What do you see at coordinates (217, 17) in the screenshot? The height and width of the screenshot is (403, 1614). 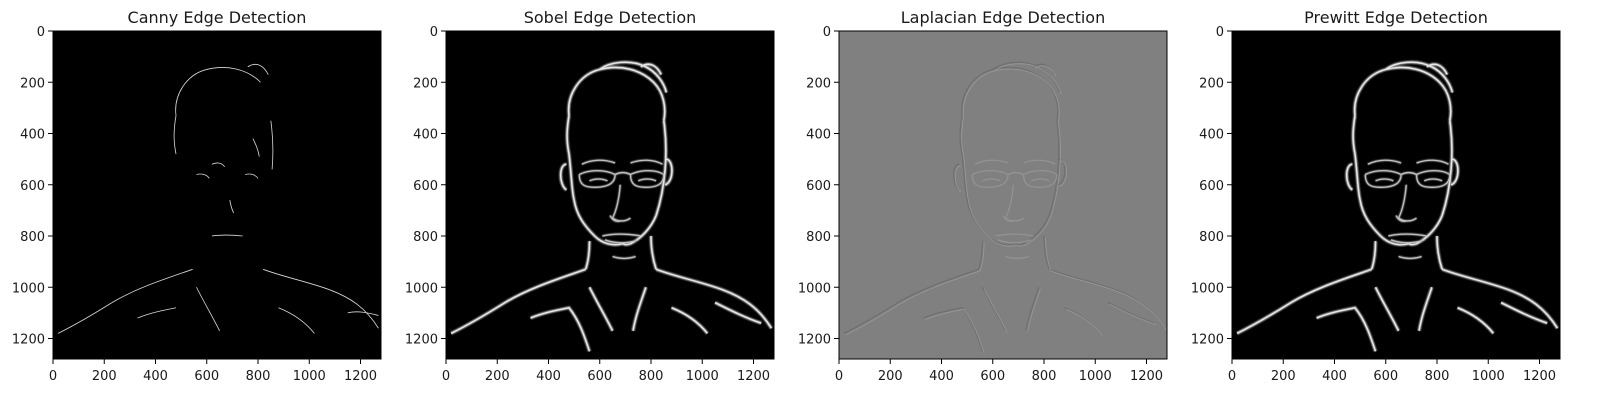 I see `panel-title: Canny Edge Detection` at bounding box center [217, 17].